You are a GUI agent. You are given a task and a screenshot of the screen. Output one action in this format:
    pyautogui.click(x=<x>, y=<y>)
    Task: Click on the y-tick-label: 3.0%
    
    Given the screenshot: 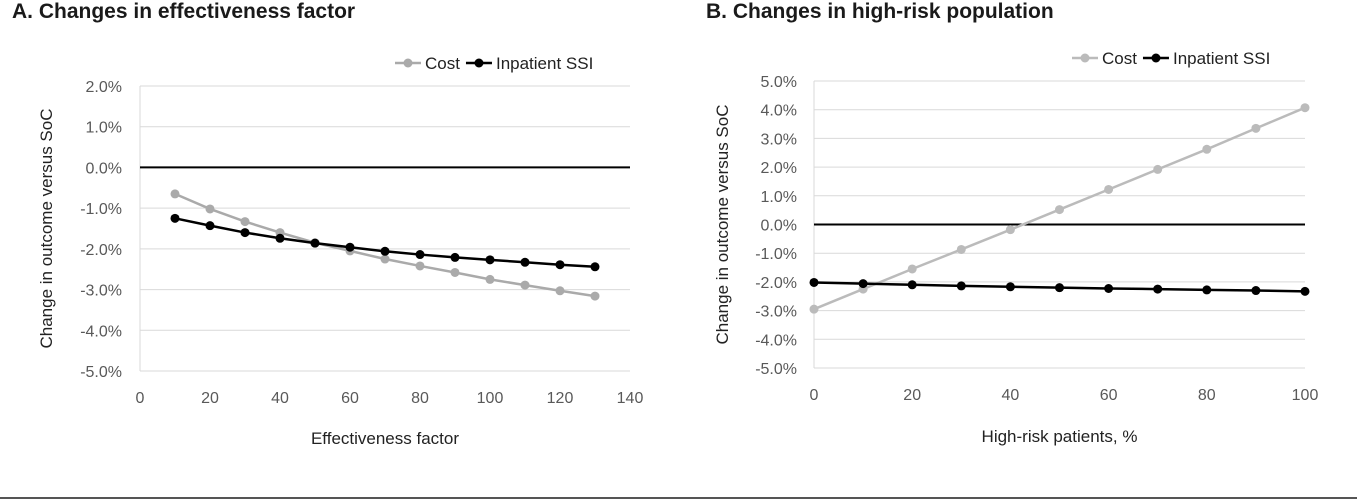 What is the action you would take?
    pyautogui.click(x=779, y=139)
    